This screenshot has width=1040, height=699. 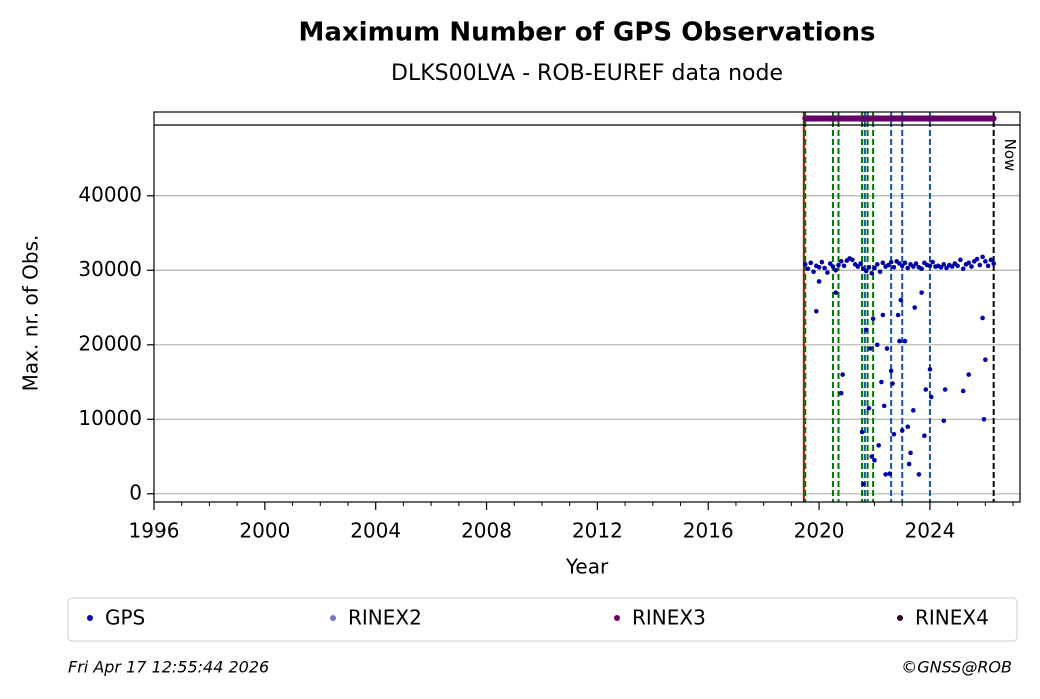 I want to click on y-axis-label: Max. nr. of Obs., so click(x=31, y=313).